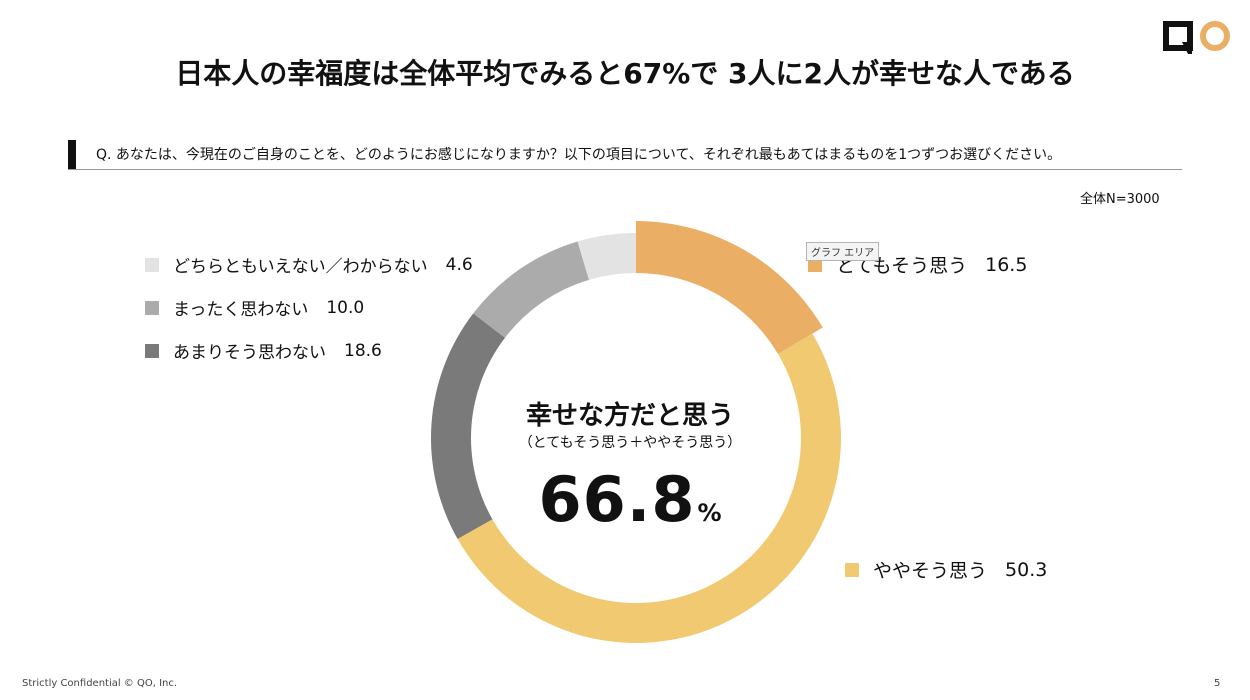 This screenshot has width=1250, height=700. Describe the element at coordinates (459, 264) in the screenshot. I see `legend-value: 4.6` at that location.